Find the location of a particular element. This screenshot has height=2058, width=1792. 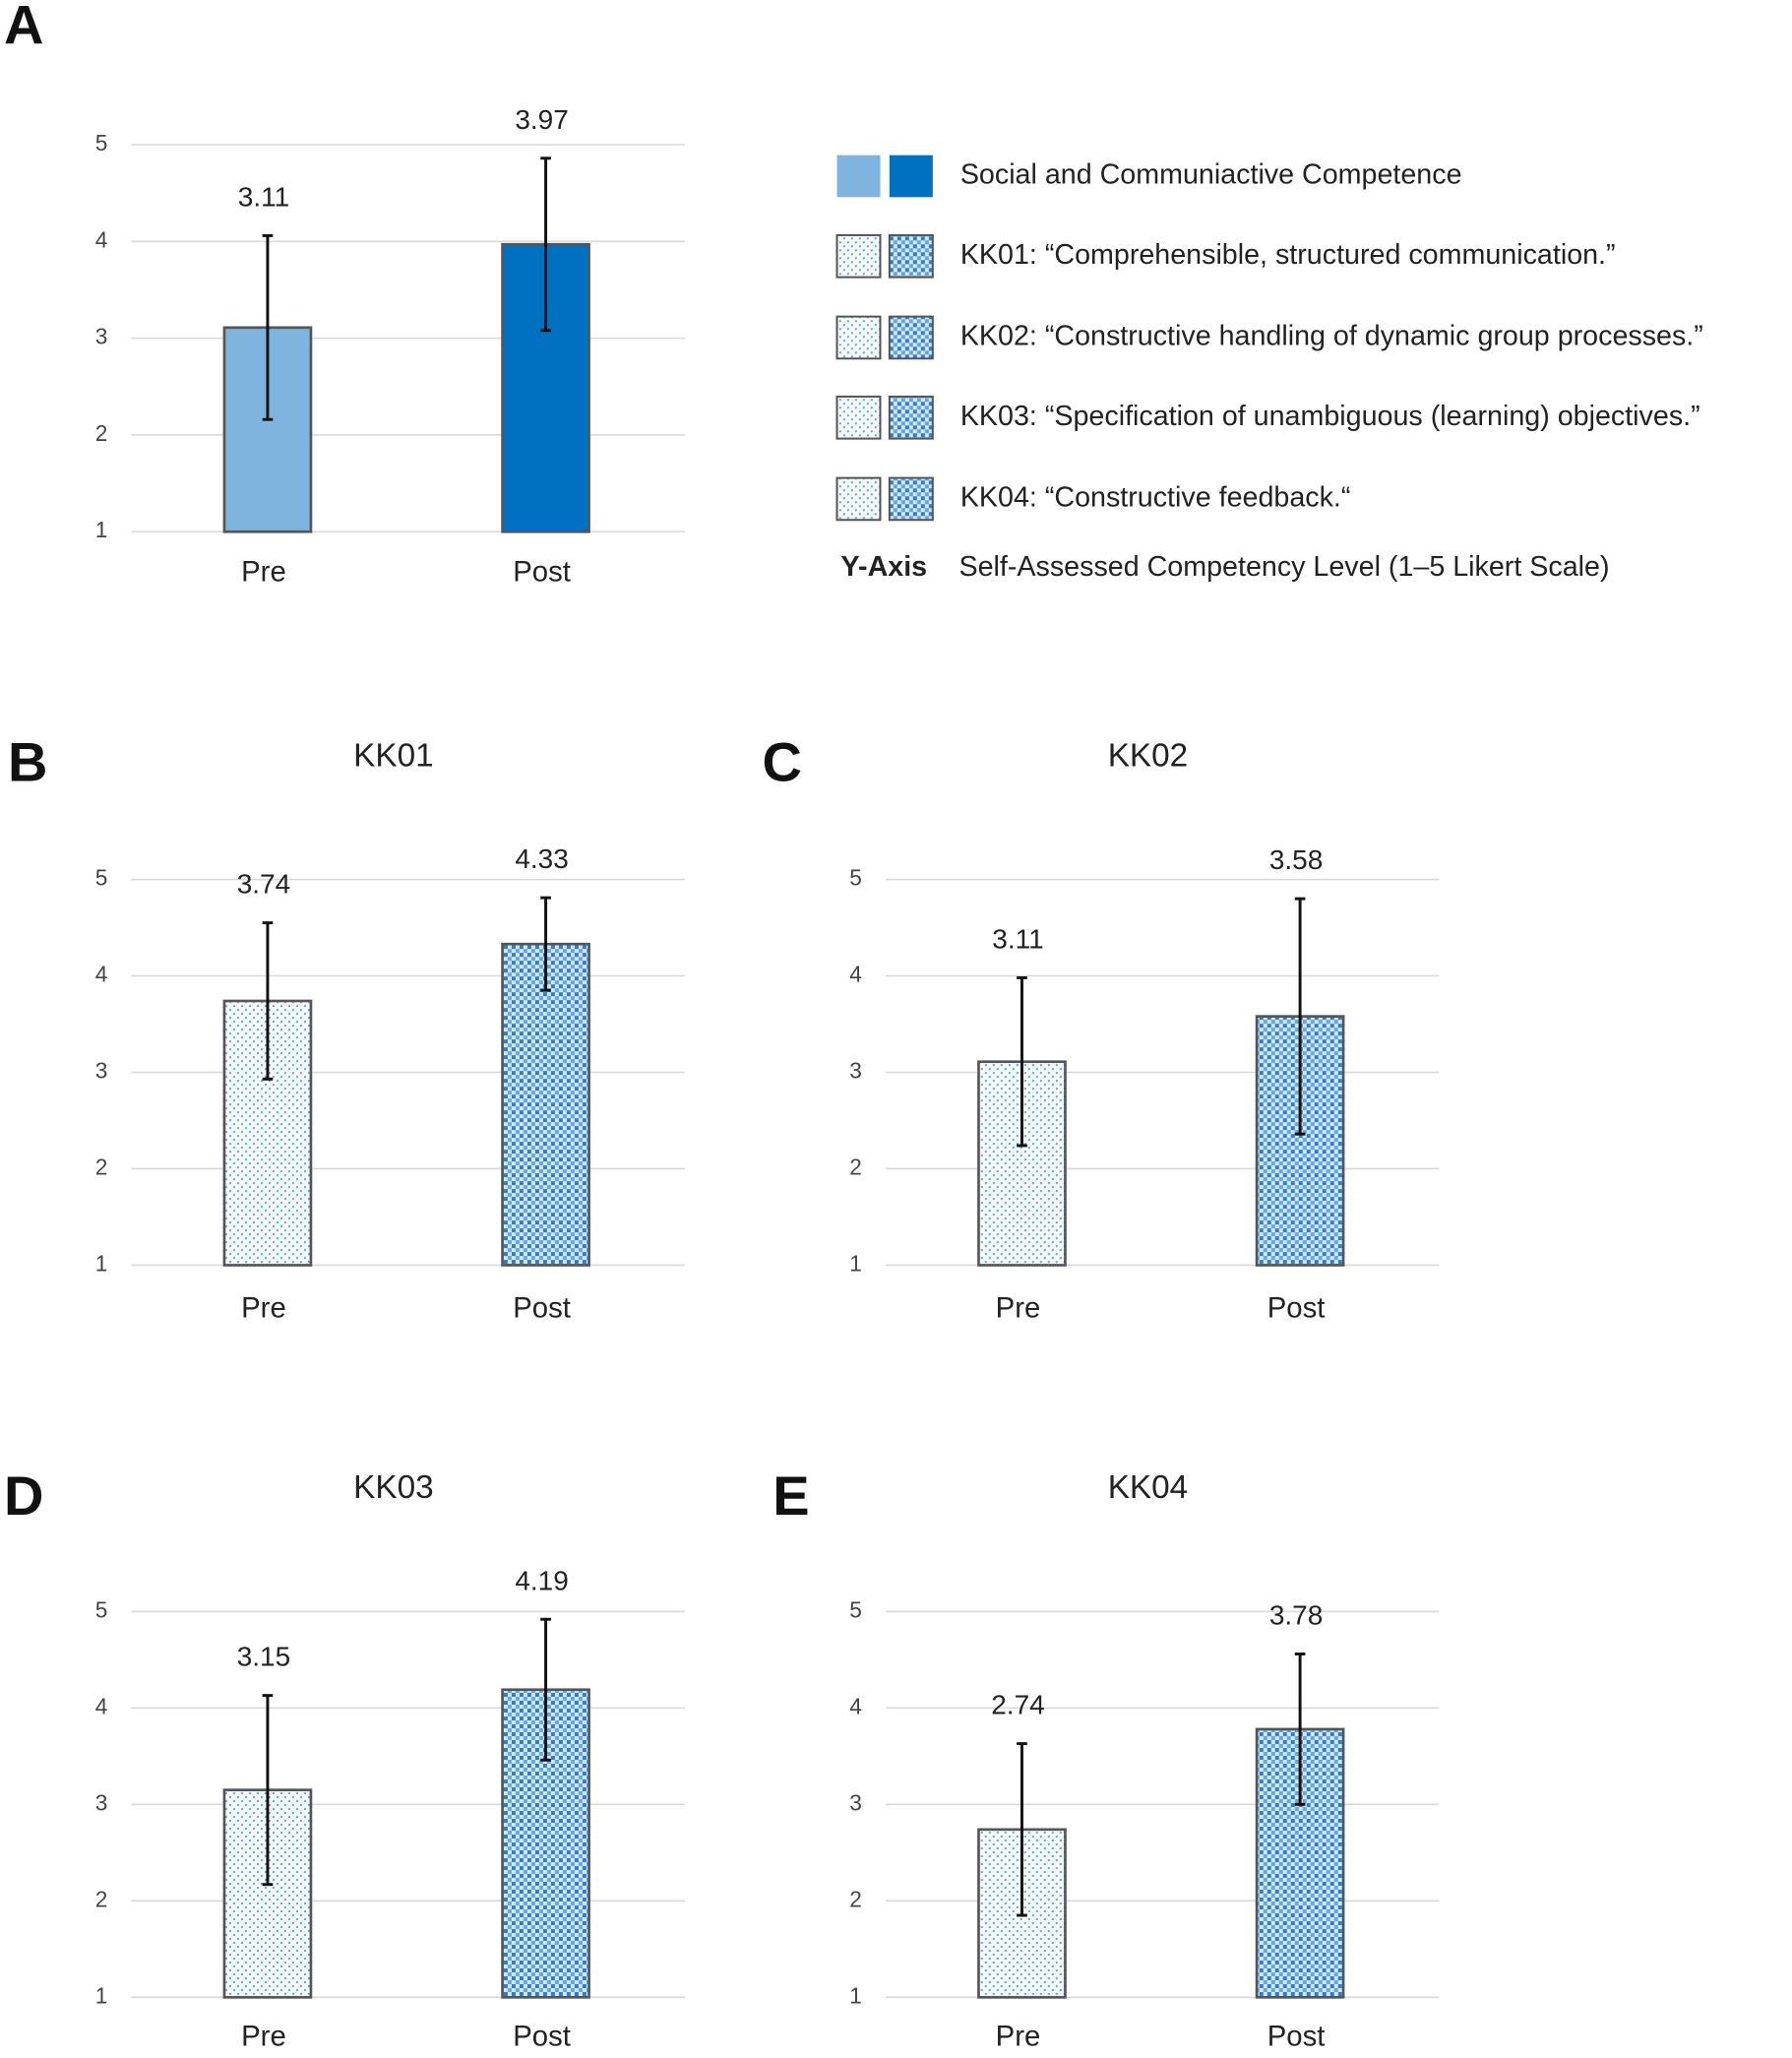

chart-title: KK02 is located at coordinates (1149, 756).